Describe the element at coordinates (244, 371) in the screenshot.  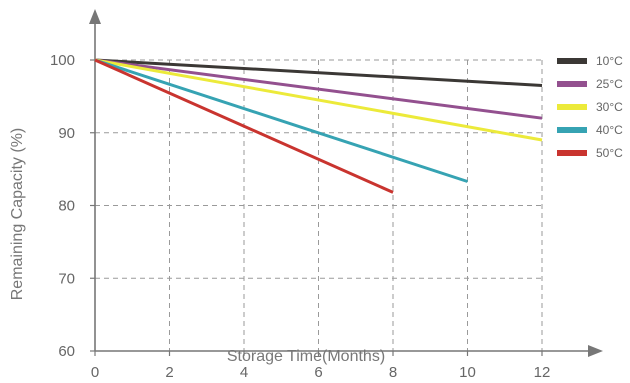
I see `x-tick-label: 4` at that location.